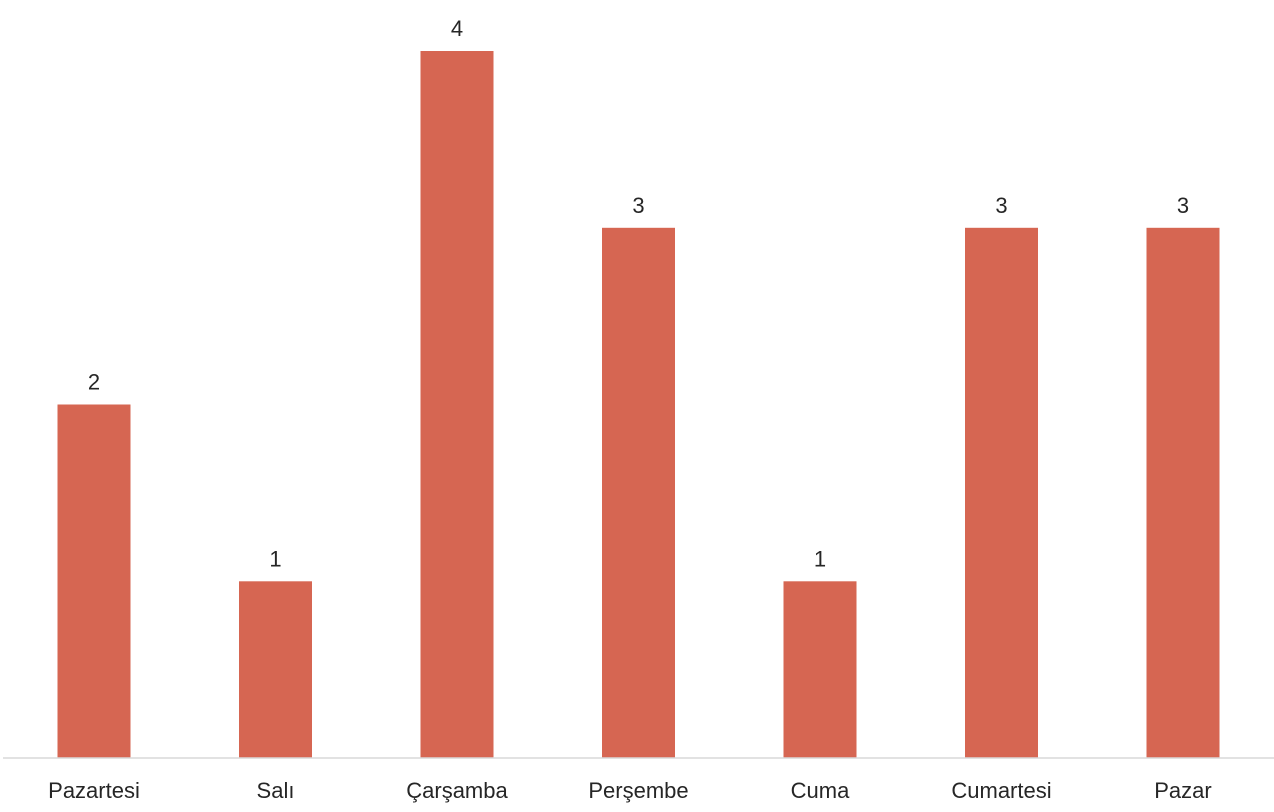 This screenshot has height=812, width=1274. Describe the element at coordinates (1182, 790) in the screenshot. I see `category-label-6: Pazar` at that location.